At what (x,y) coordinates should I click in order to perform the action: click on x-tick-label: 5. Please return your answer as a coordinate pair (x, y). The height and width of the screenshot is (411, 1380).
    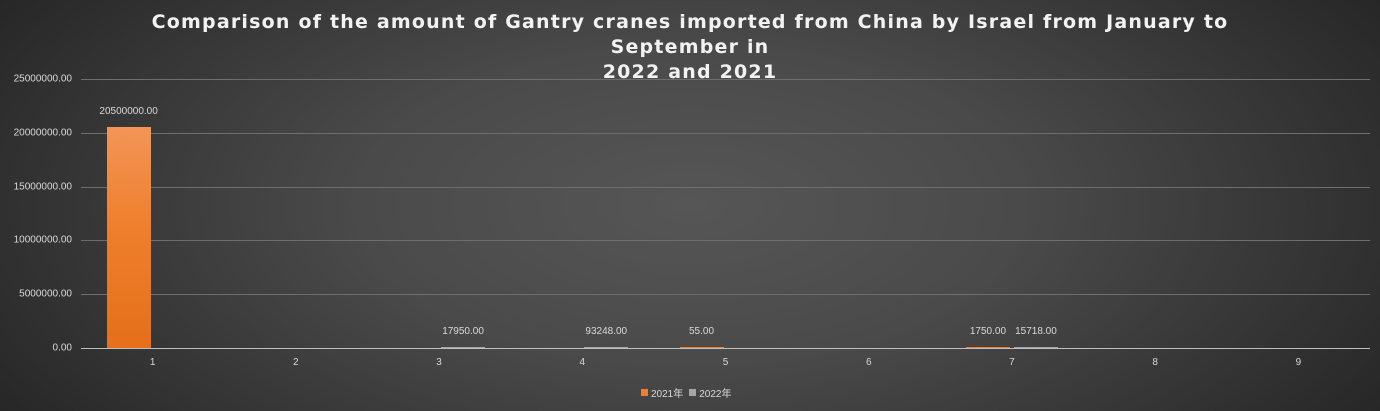
    Looking at the image, I should click on (725, 362).